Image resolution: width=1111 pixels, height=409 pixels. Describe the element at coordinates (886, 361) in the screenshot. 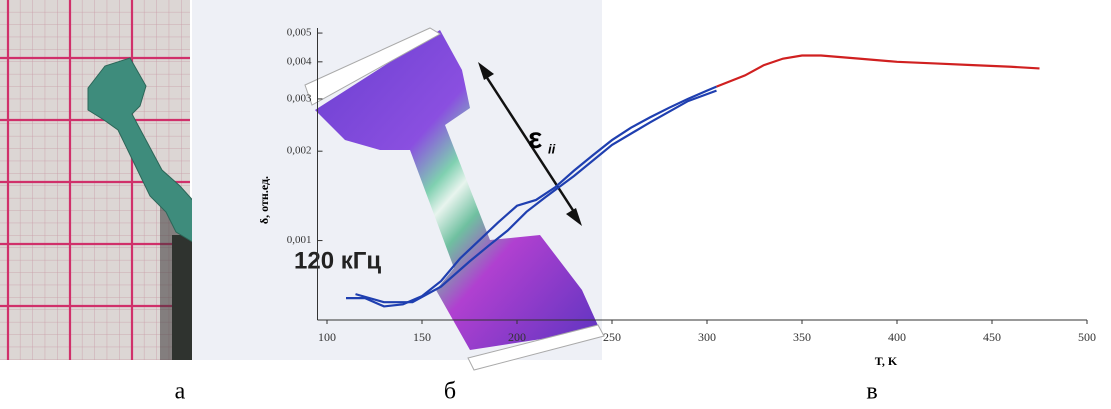

I see `x-axis-label: T, K` at that location.